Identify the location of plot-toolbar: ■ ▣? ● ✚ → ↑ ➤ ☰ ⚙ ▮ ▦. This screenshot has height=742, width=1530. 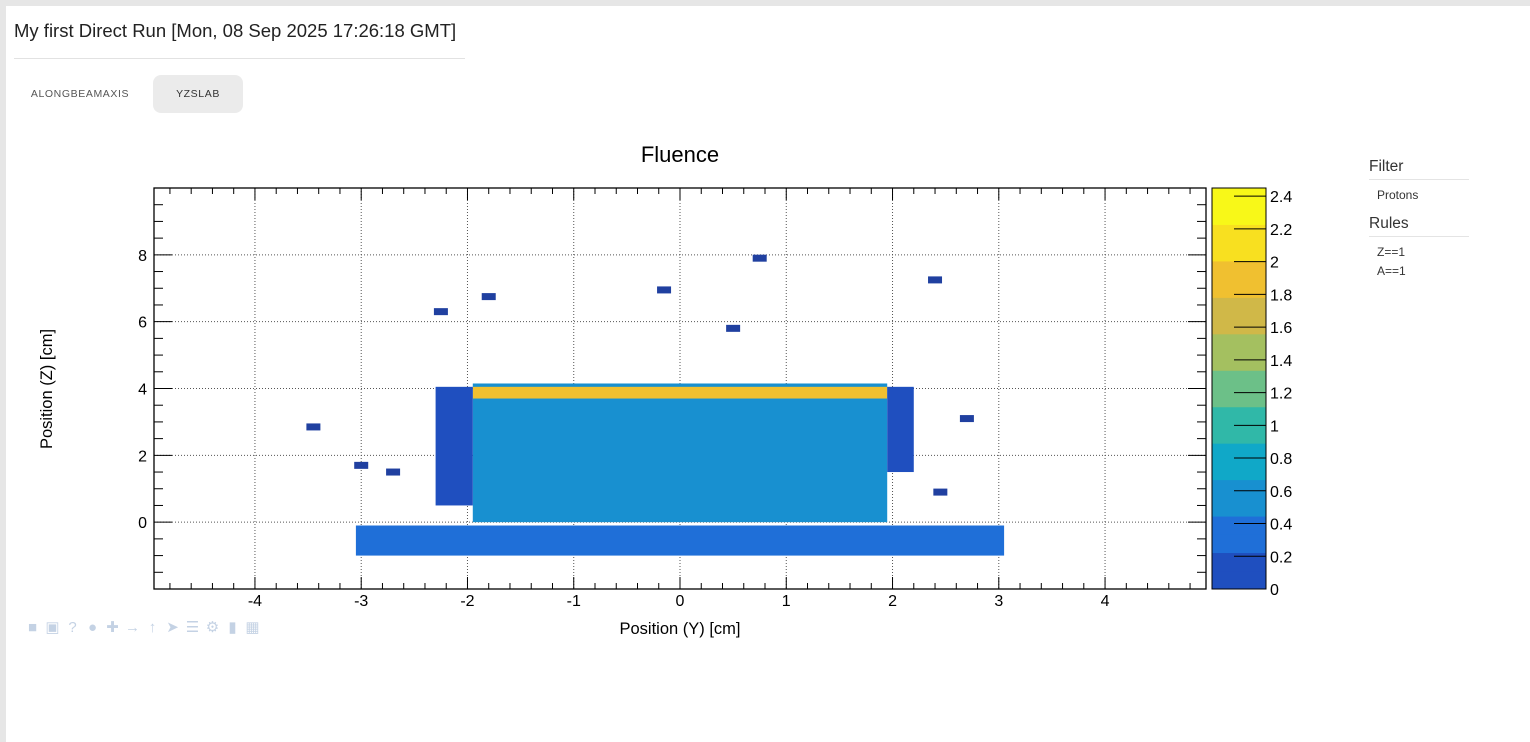
(142, 627).